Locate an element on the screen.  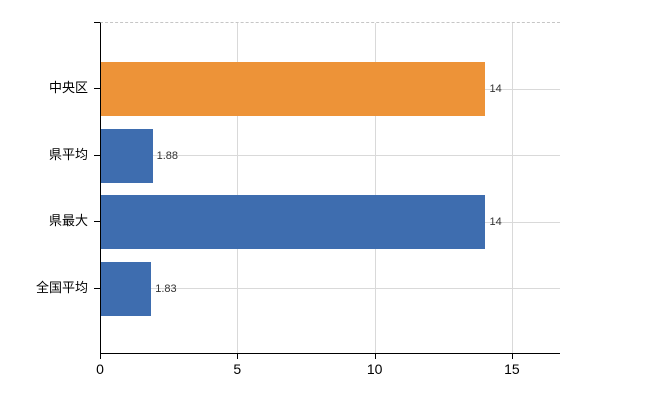
x-tick-label-15: 15 is located at coordinates (512, 369).